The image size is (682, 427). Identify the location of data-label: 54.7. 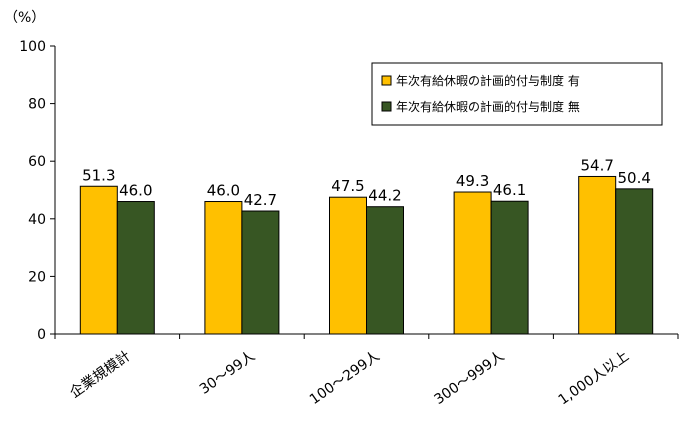
(596, 165).